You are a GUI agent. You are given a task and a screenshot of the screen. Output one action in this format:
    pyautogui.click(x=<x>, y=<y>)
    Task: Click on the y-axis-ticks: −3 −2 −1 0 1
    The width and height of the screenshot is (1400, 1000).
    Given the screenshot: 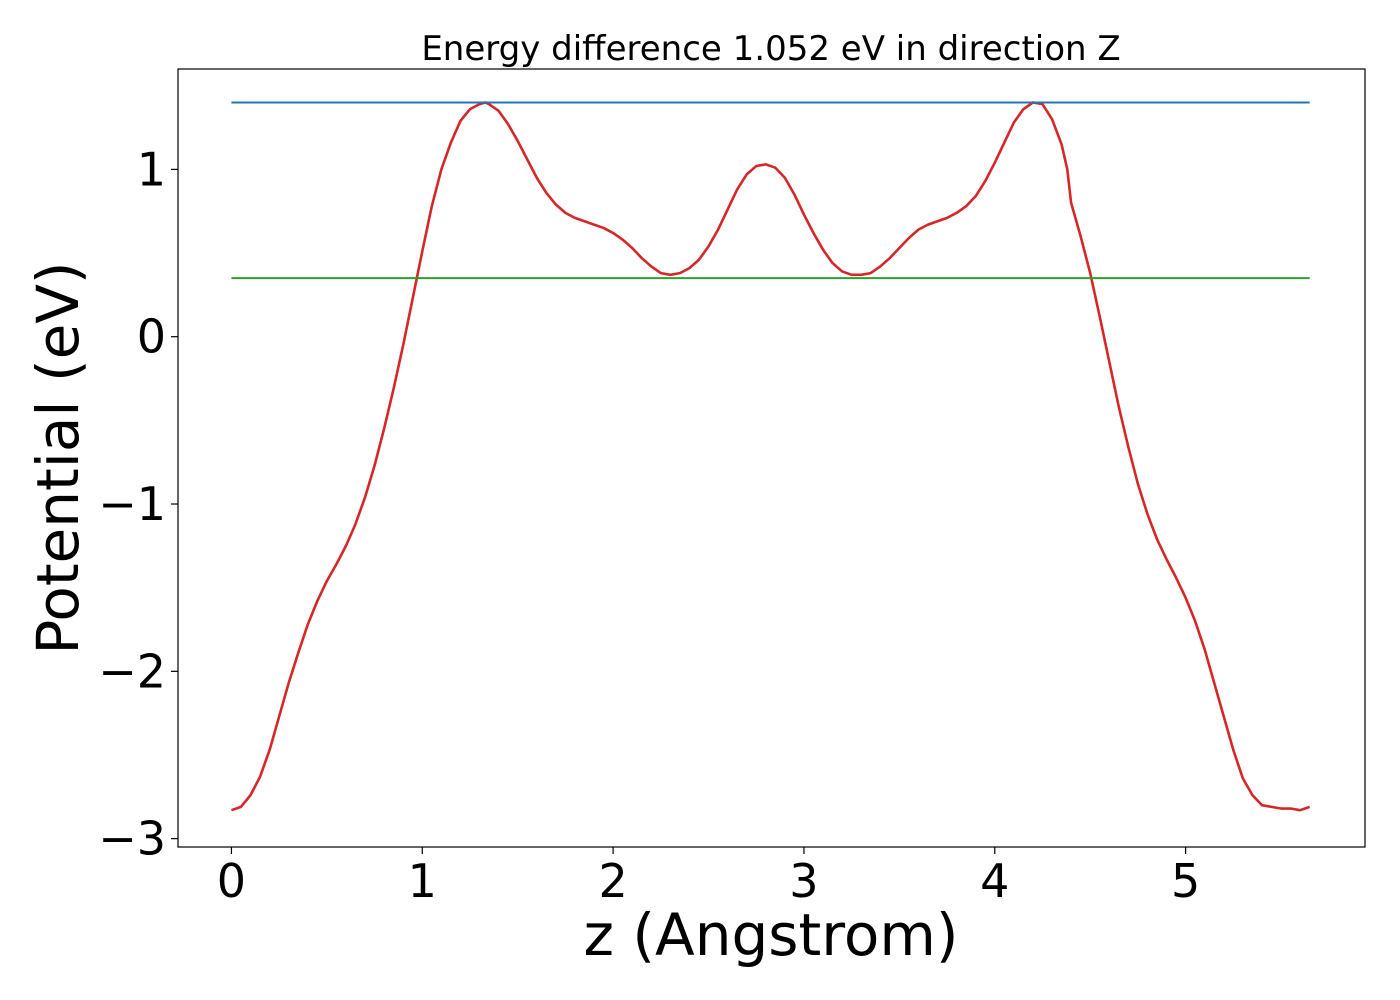 What is the action you would take?
    pyautogui.click(x=138, y=504)
    